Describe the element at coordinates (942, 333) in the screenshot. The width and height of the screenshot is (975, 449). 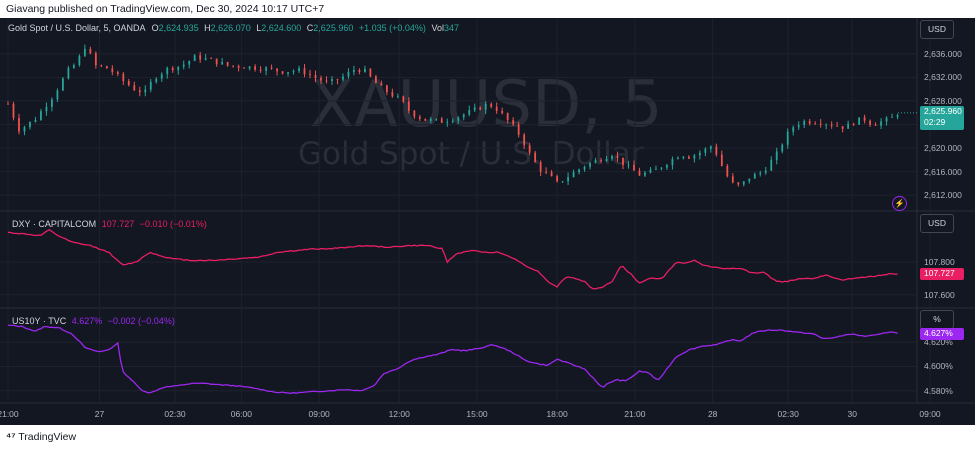
I see `us10y-last-value-badge: 4.627%` at that location.